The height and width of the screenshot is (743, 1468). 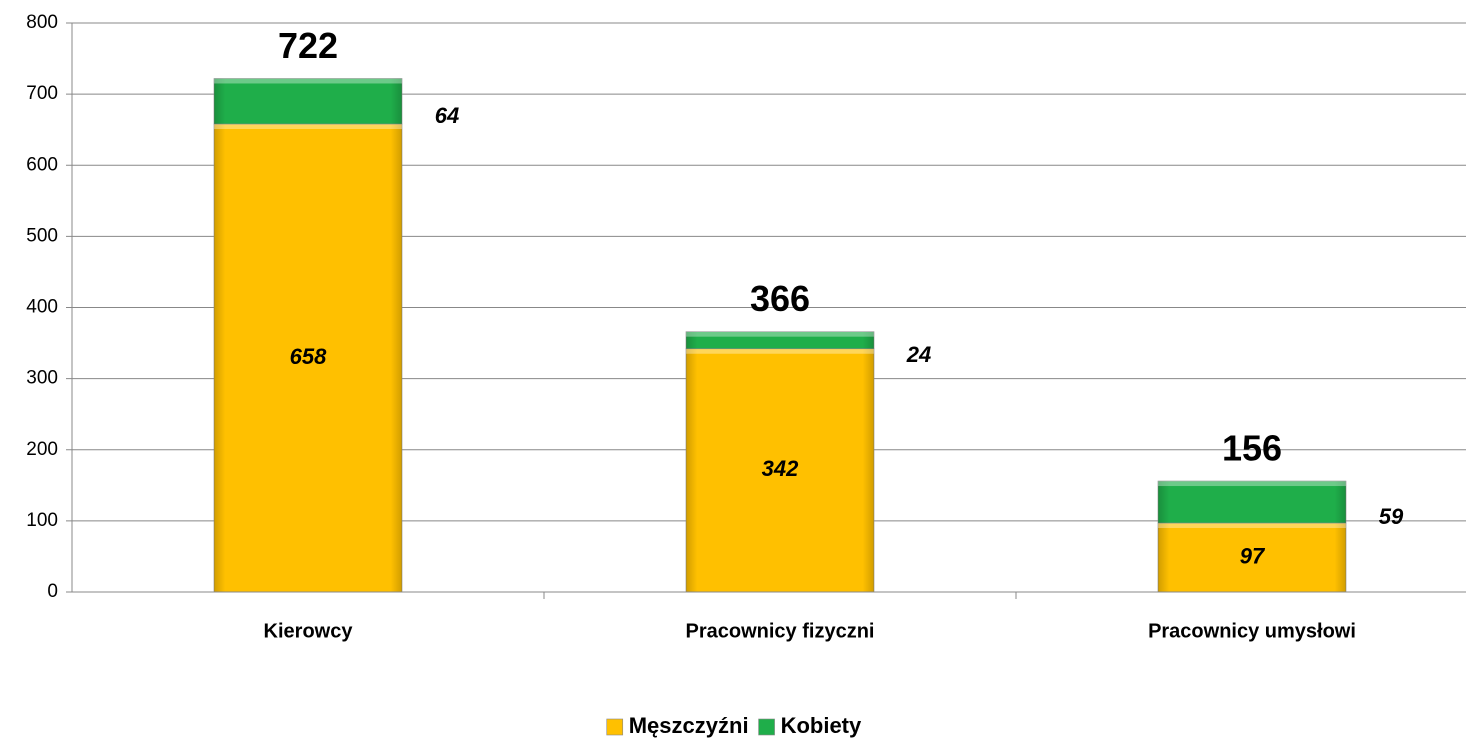 What do you see at coordinates (1252, 631) in the screenshot?
I see `x-tick-label: Pracownicy umysłowi` at bounding box center [1252, 631].